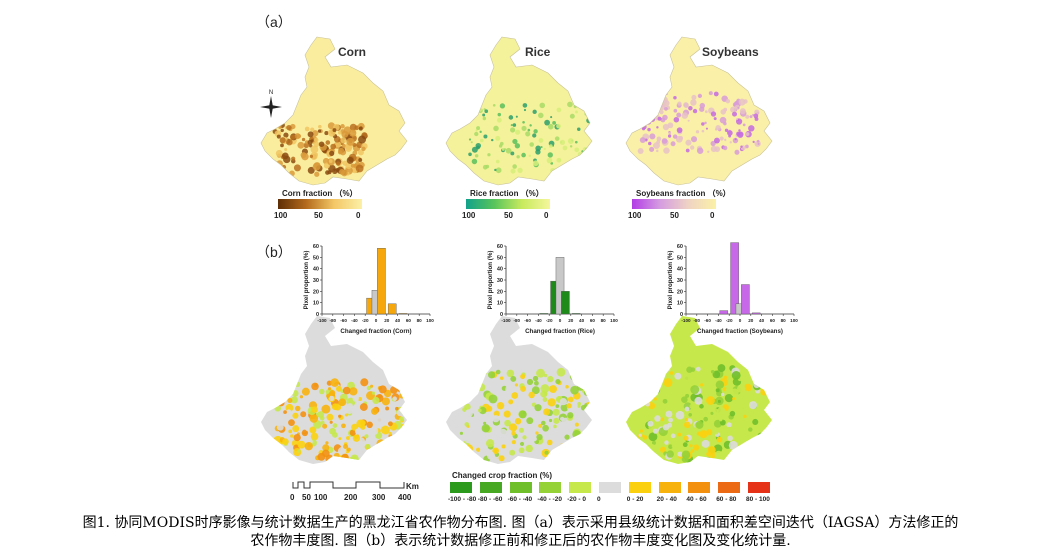  What do you see at coordinates (560, 331) in the screenshot?
I see `x-axis-label: Changed fraction (Rice)` at bounding box center [560, 331].